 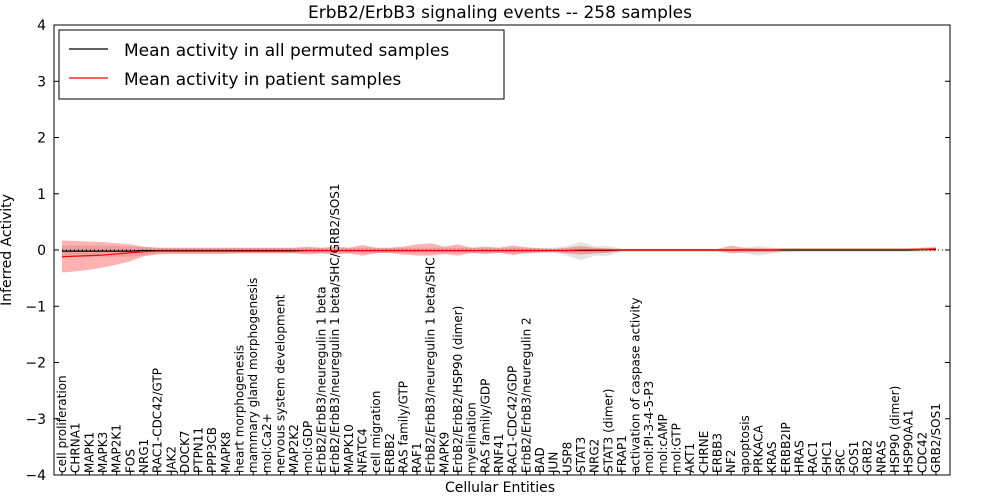 I want to click on x-category-label: MAP2K1, so click(x=117, y=448).